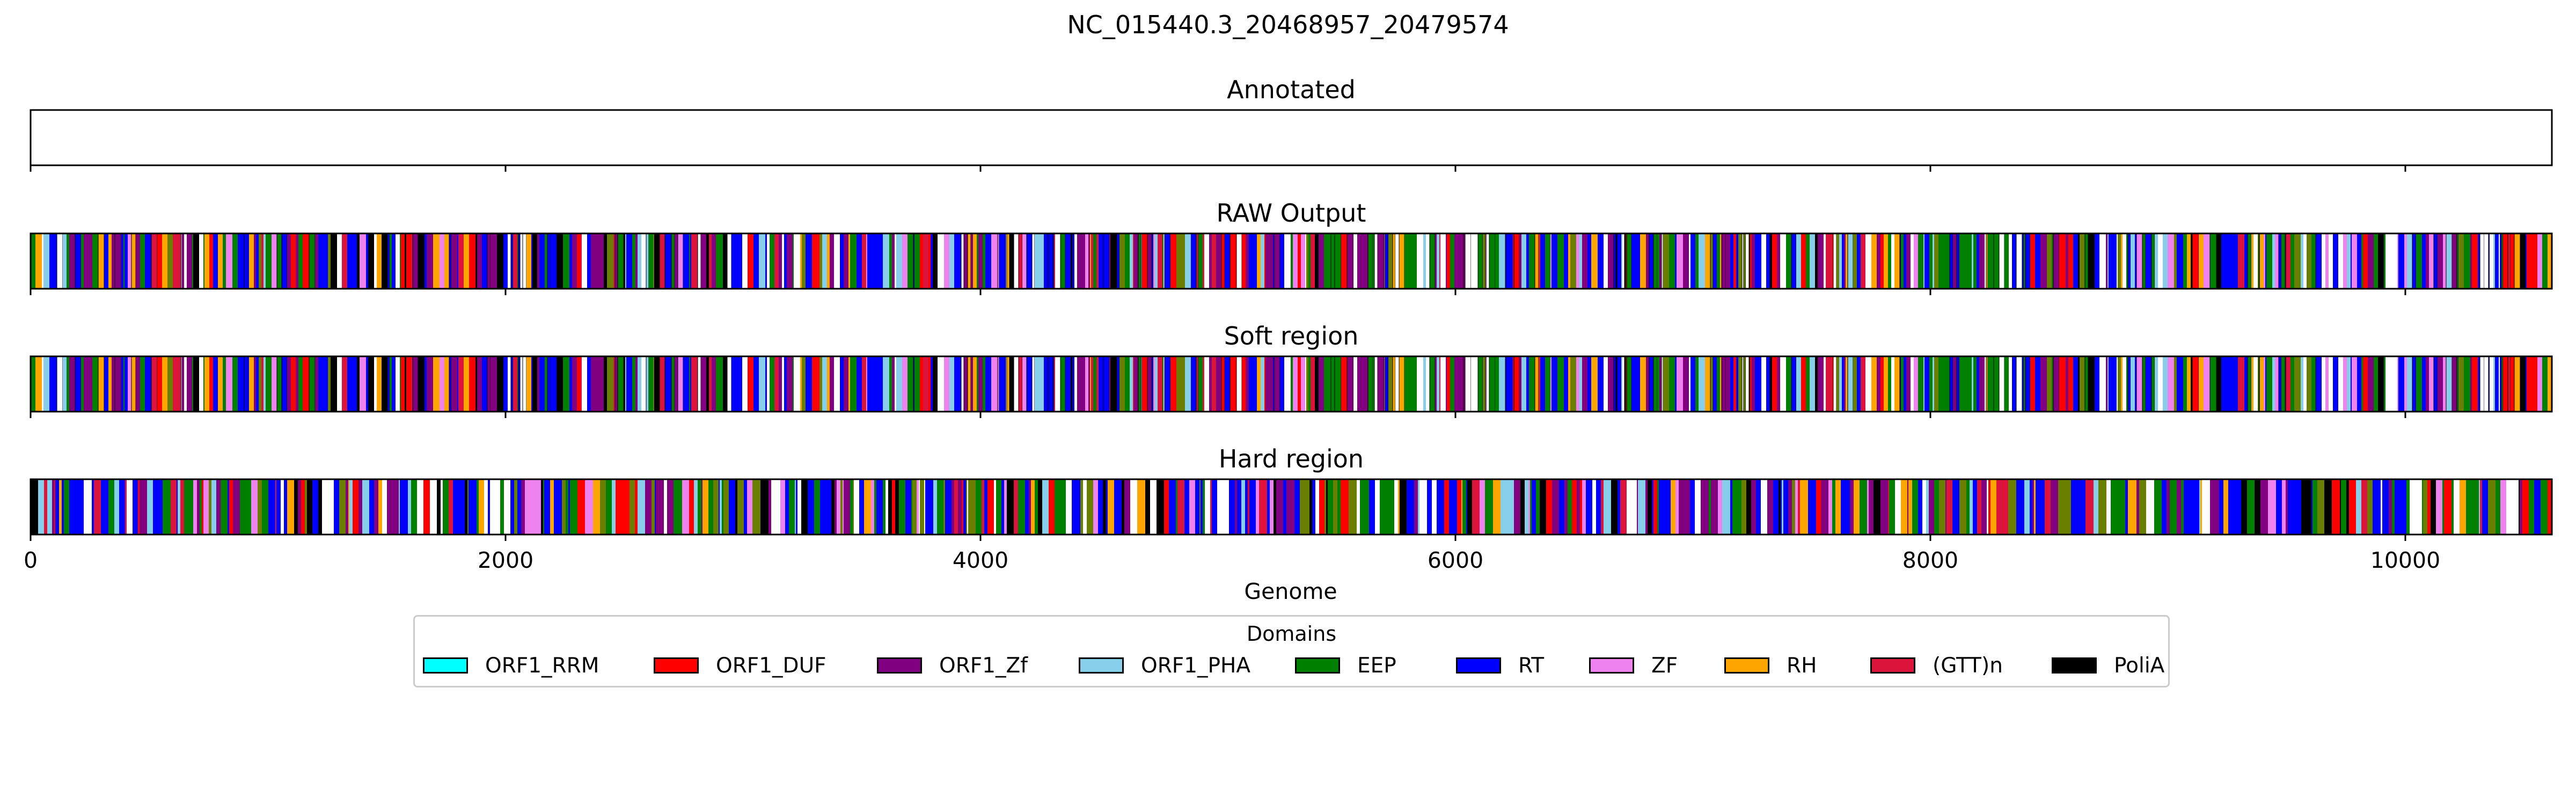 The image size is (2576, 805). I want to click on panel-title: RAW Output, so click(1291, 213).